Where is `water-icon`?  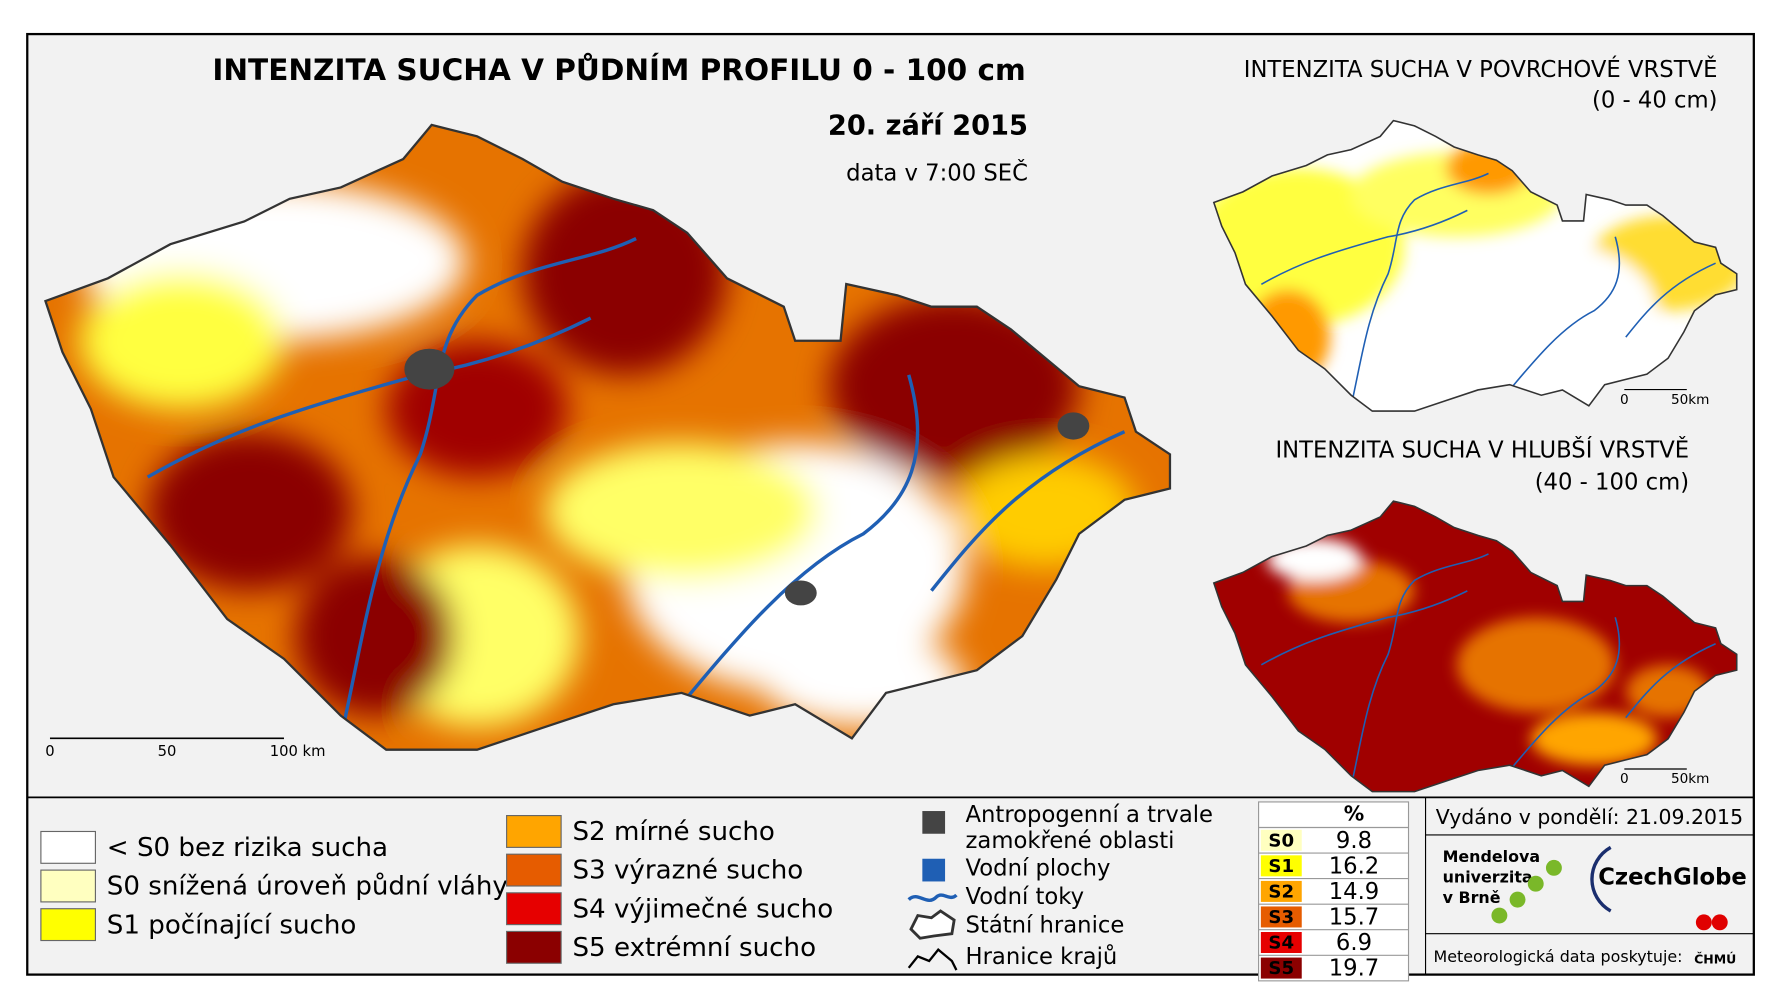 water-icon is located at coordinates (934, 870).